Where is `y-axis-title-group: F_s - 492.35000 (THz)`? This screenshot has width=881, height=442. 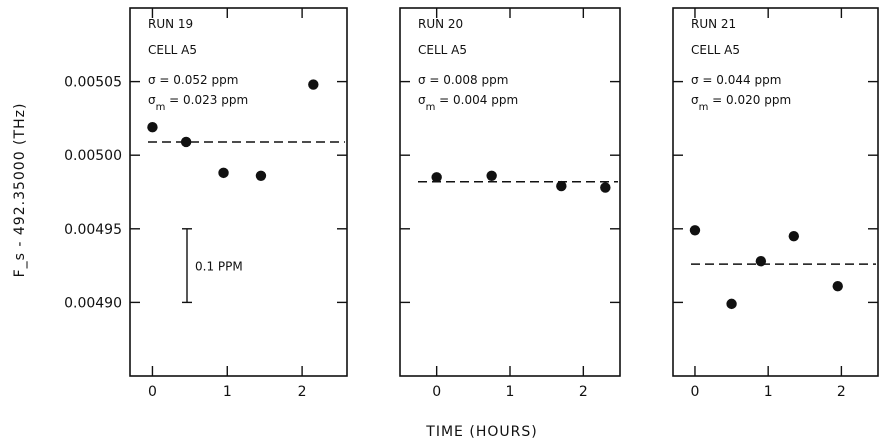 y-axis-title-group: F_s - 492.35000 (THz) is located at coordinates (20, 190).